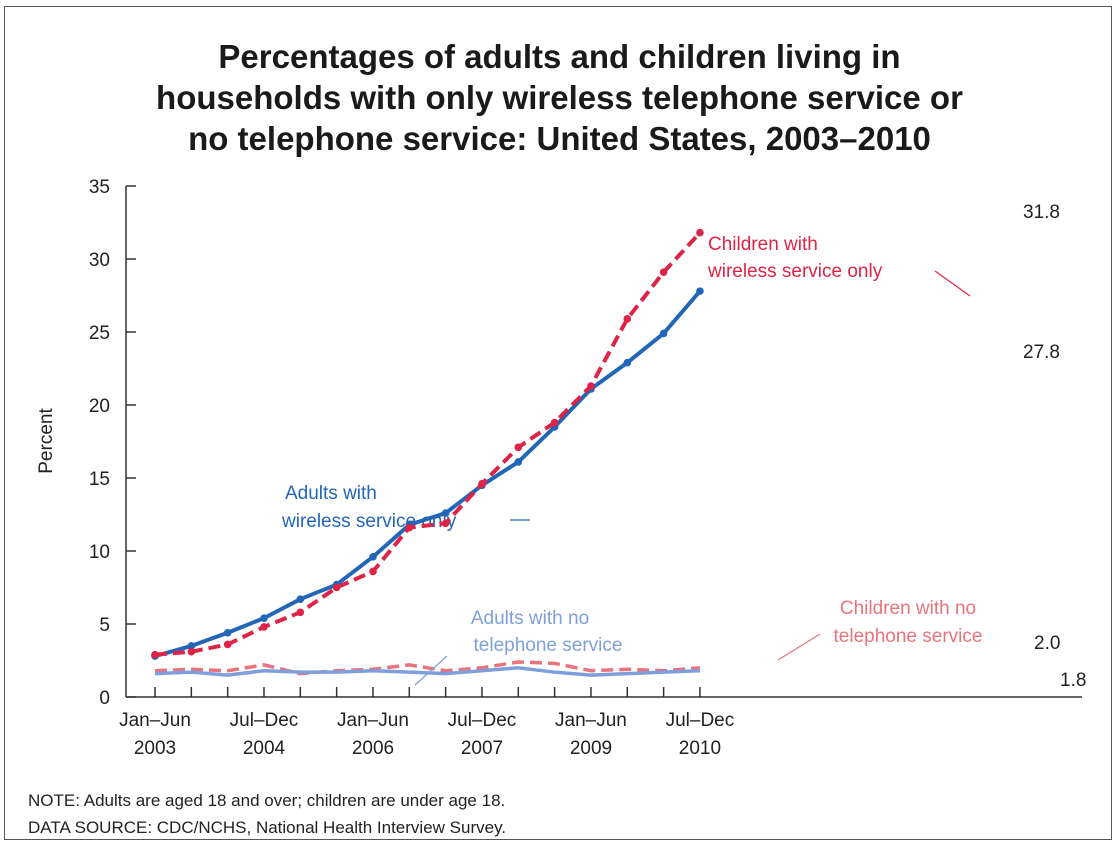 Image resolution: width=1119 pixels, height=845 pixels. What do you see at coordinates (99, 552) in the screenshot?
I see `y-tick-label: 10` at bounding box center [99, 552].